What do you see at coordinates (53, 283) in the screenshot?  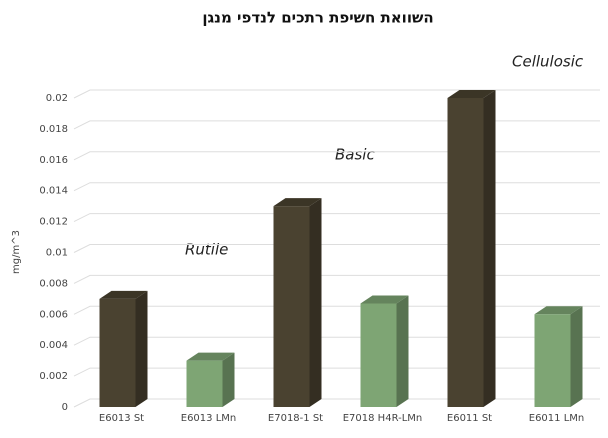 I see `y-tick-label: 0.008` at bounding box center [53, 283].